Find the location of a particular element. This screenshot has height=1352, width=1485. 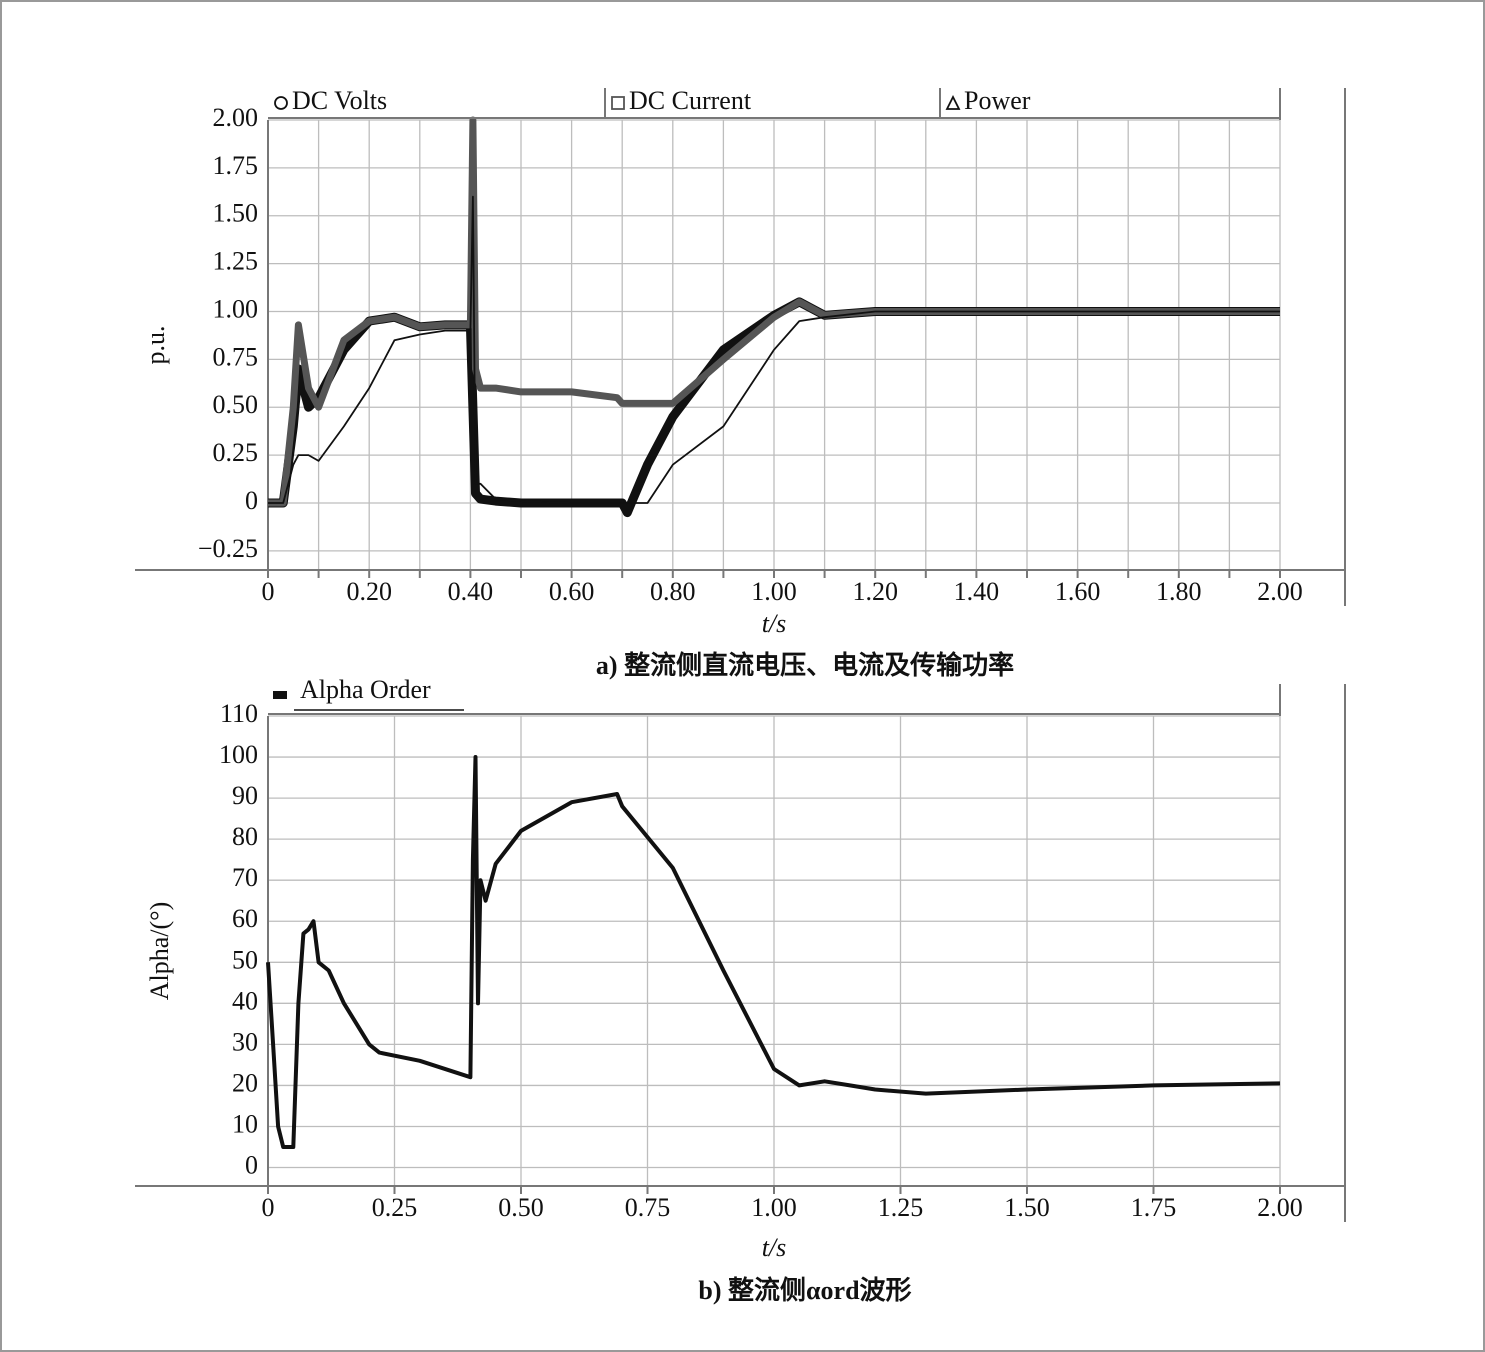

x-tick-label: 0.50 is located at coordinates (521, 1207).